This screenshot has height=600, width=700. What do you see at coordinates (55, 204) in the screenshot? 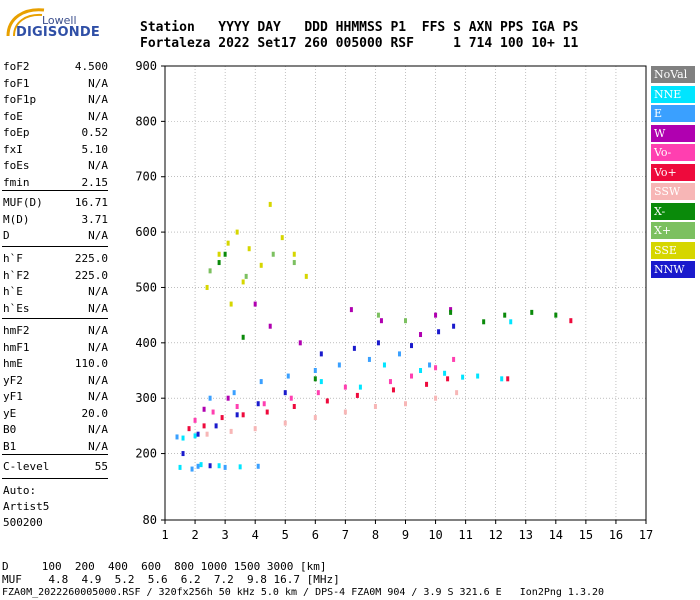
I see `param-row: MUF(D) 16.71` at bounding box center [55, 204].